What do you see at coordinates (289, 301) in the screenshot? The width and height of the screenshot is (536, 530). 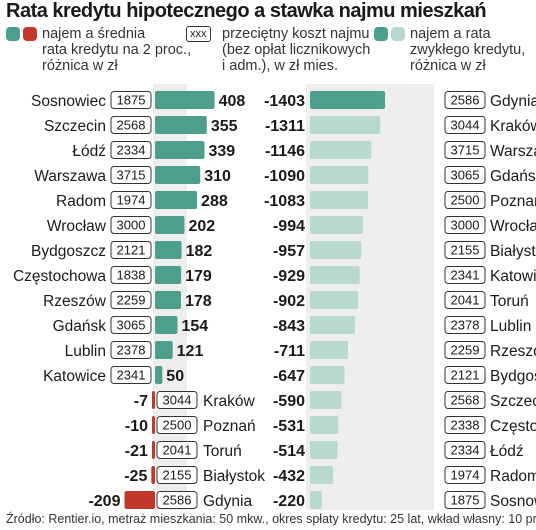 I see `value-right-8: -902` at bounding box center [289, 301].